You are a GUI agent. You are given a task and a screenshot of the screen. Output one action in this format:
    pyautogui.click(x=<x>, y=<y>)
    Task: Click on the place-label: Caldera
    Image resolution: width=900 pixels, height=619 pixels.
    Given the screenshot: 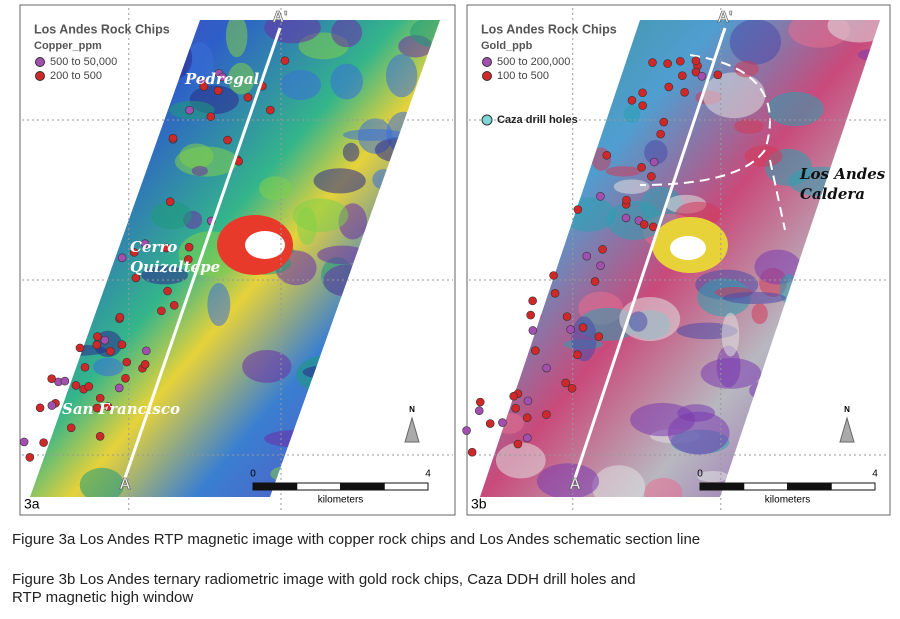 What is the action you would take?
    pyautogui.click(x=832, y=194)
    